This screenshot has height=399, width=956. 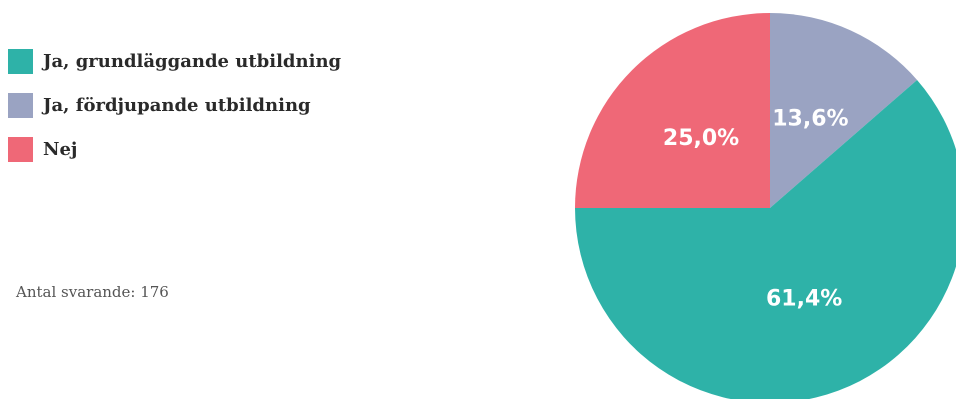 What do you see at coordinates (701, 138) in the screenshot?
I see `slice-value-label: 25,0%` at bounding box center [701, 138].